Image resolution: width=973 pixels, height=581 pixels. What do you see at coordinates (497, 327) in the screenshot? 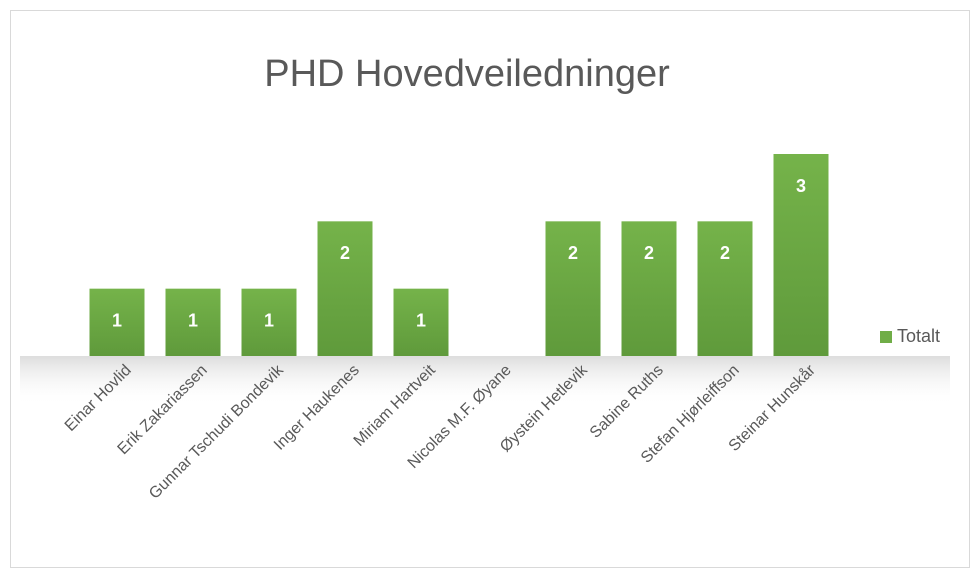
I see `data-label: 0` at bounding box center [497, 327].